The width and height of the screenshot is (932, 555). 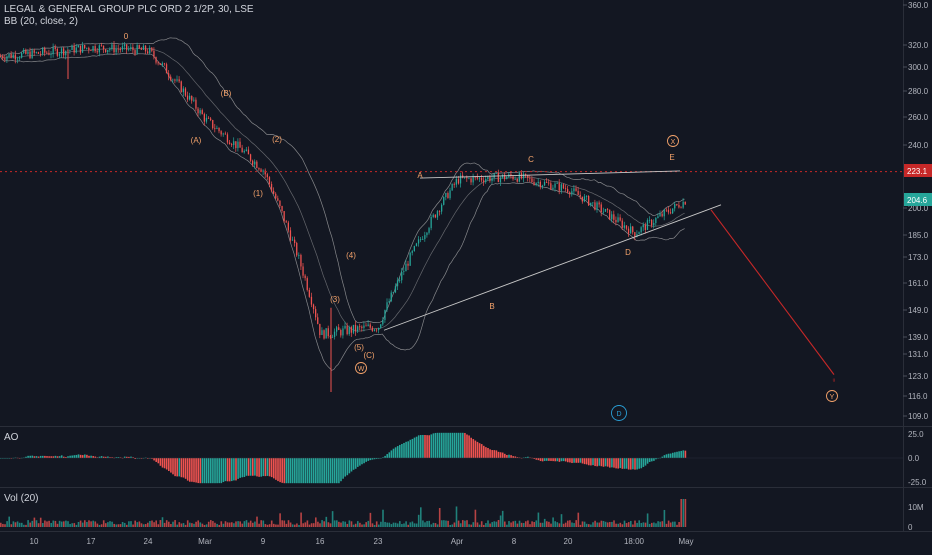 What do you see at coordinates (918, 117) in the screenshot?
I see `price-tick-label: 260.0` at bounding box center [918, 117].